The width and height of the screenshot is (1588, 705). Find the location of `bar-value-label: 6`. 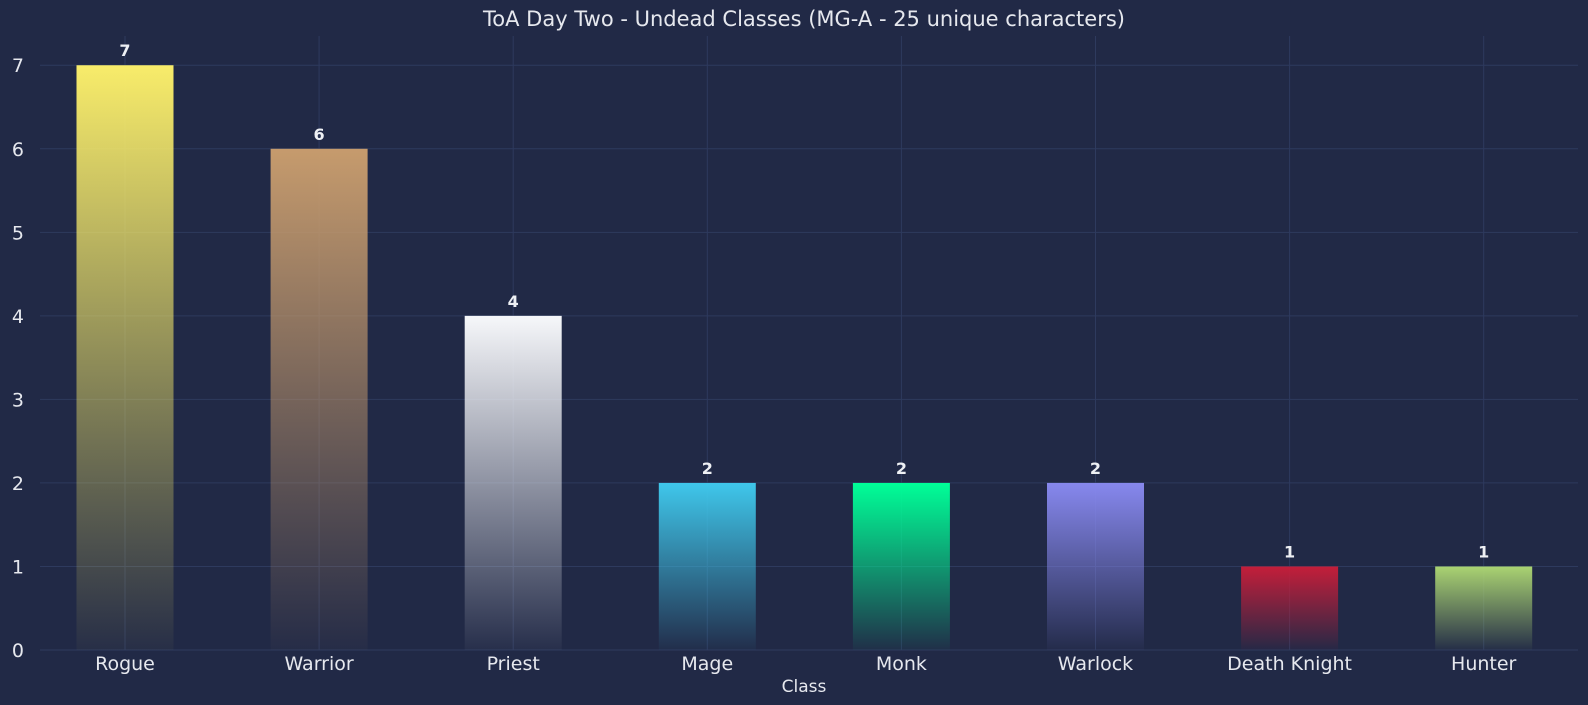

bar-value-label: 6 is located at coordinates (319, 134).